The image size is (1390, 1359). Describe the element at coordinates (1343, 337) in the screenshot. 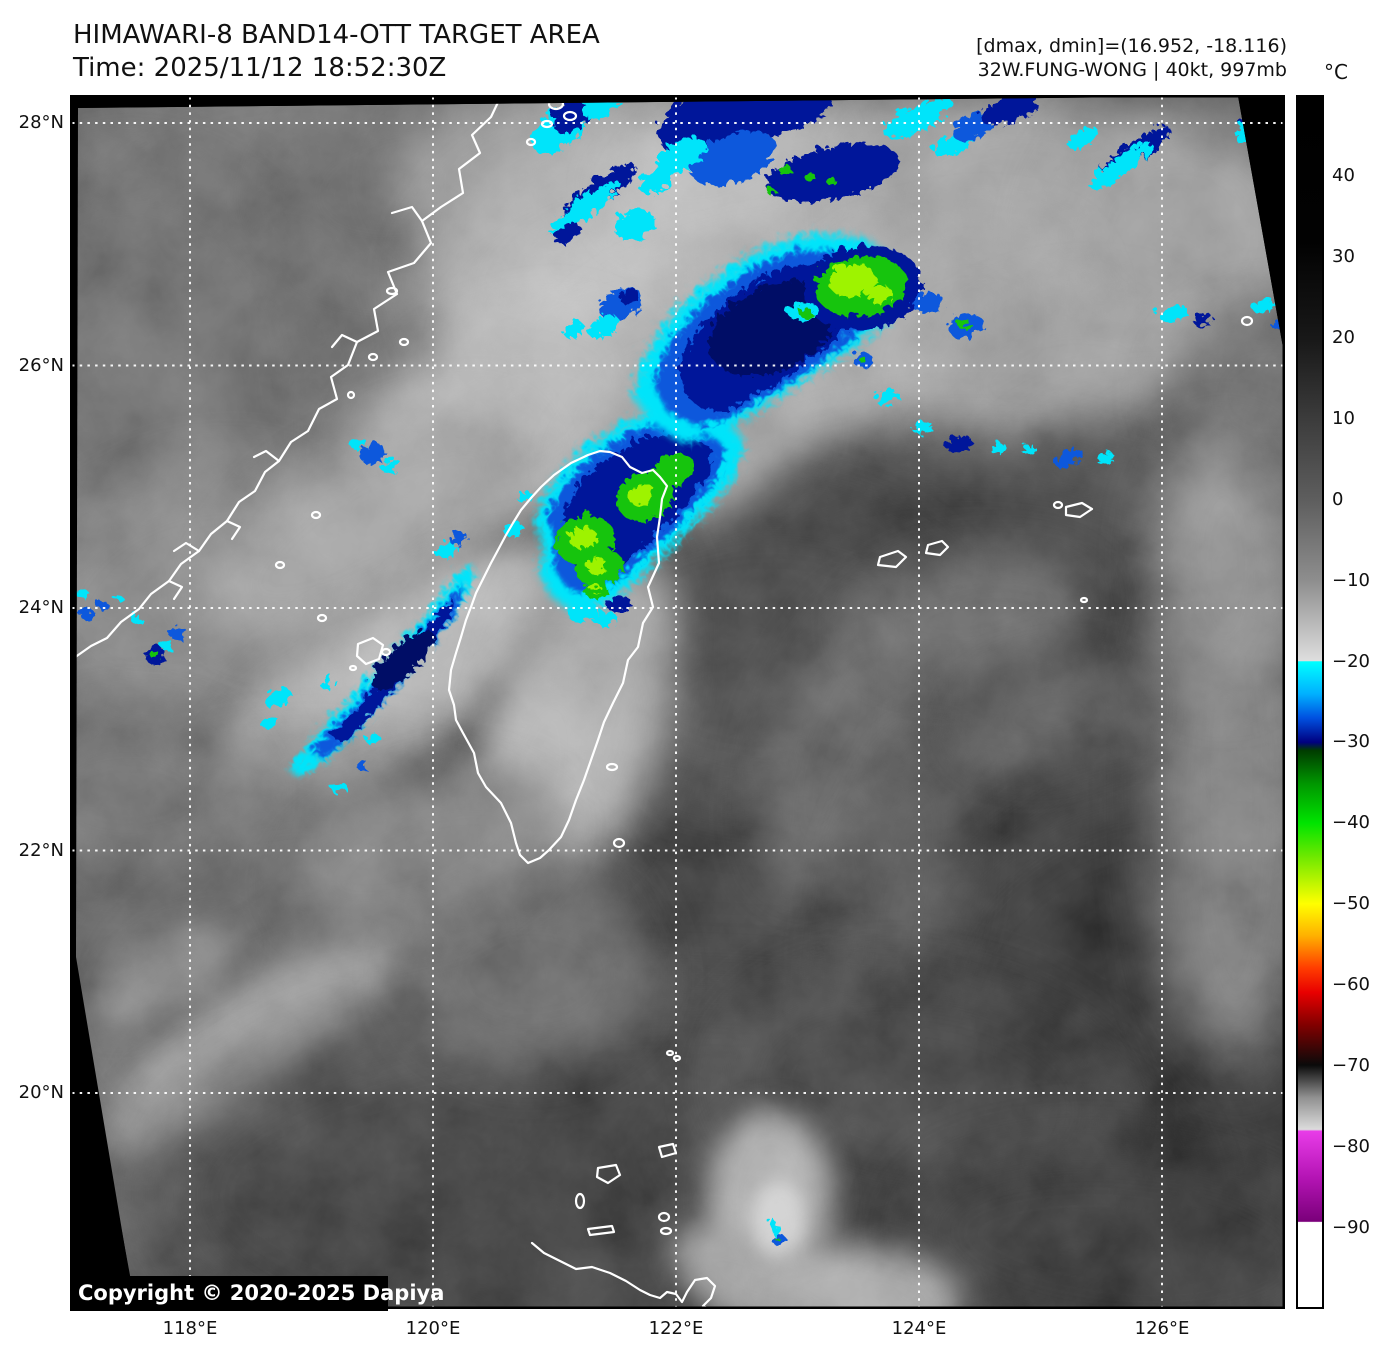

I see `colorbar-tick-label: 20` at that location.